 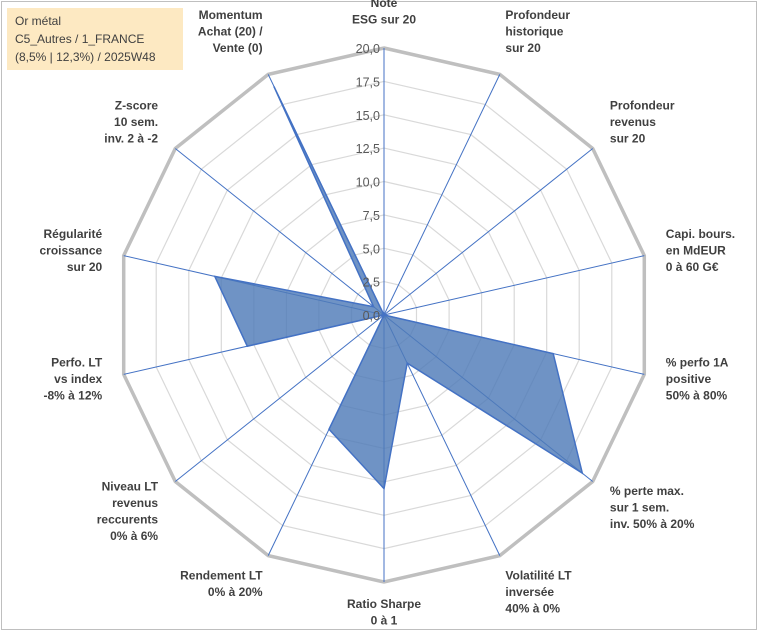 I want to click on category-label: Momentum Achat (20) / Vente (0), so click(x=230, y=31).